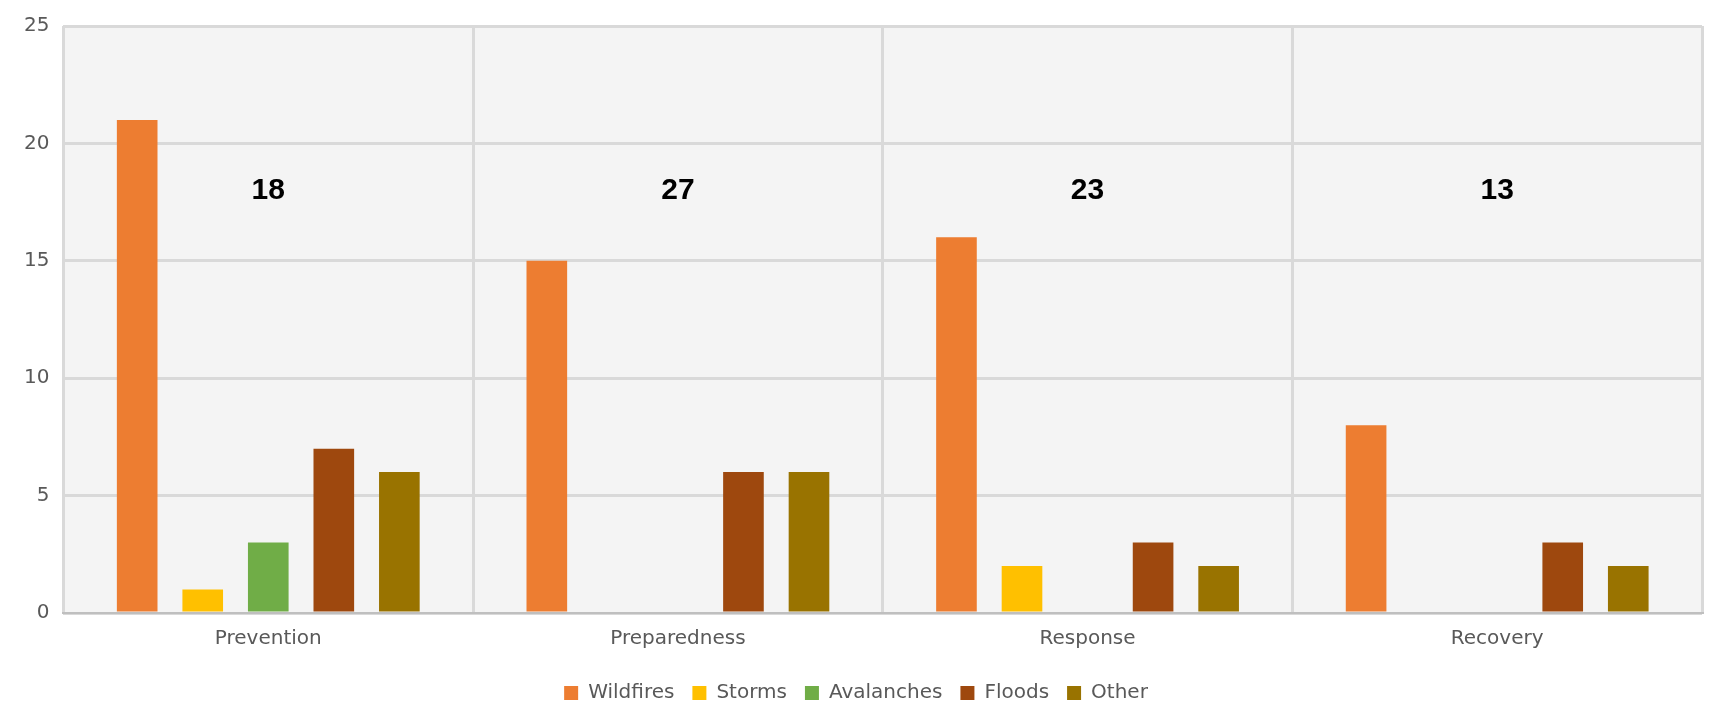  I want to click on legend-label: Other, so click(1120, 691).